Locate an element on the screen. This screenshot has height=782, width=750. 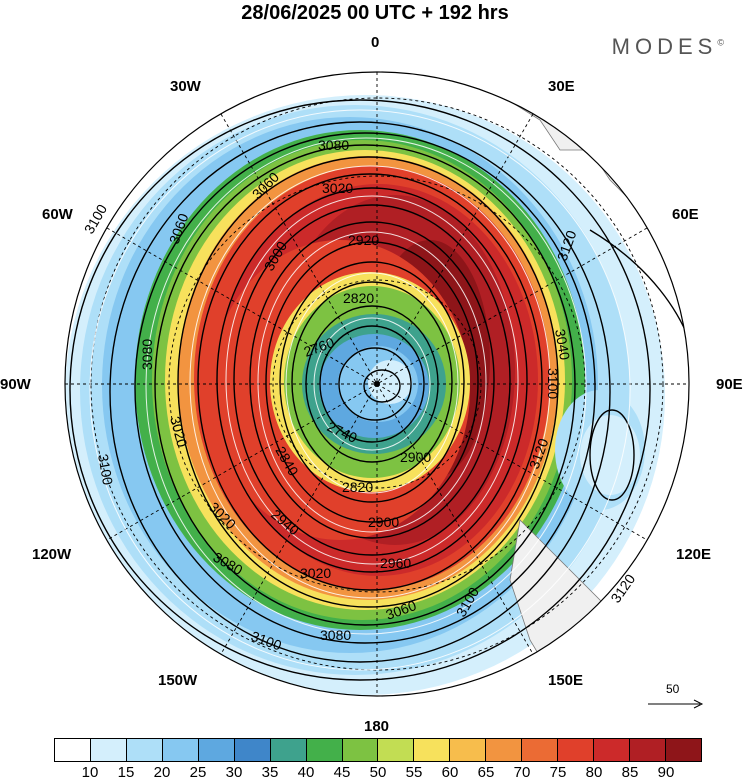
map-title: 28/06/2025 00 UTC + 192 hrs is located at coordinates (375, 13).